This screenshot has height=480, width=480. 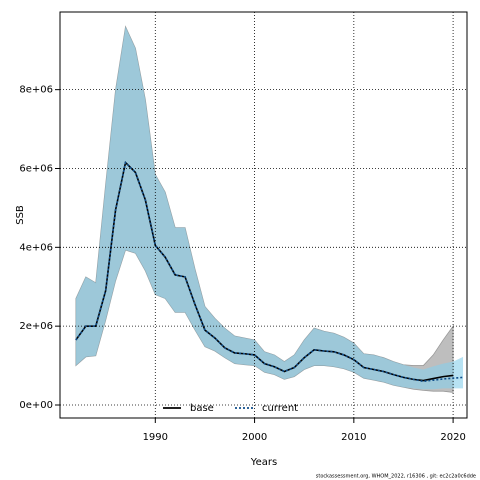 What do you see at coordinates (263, 462) in the screenshot?
I see `x-axis-label: Years` at bounding box center [263, 462].